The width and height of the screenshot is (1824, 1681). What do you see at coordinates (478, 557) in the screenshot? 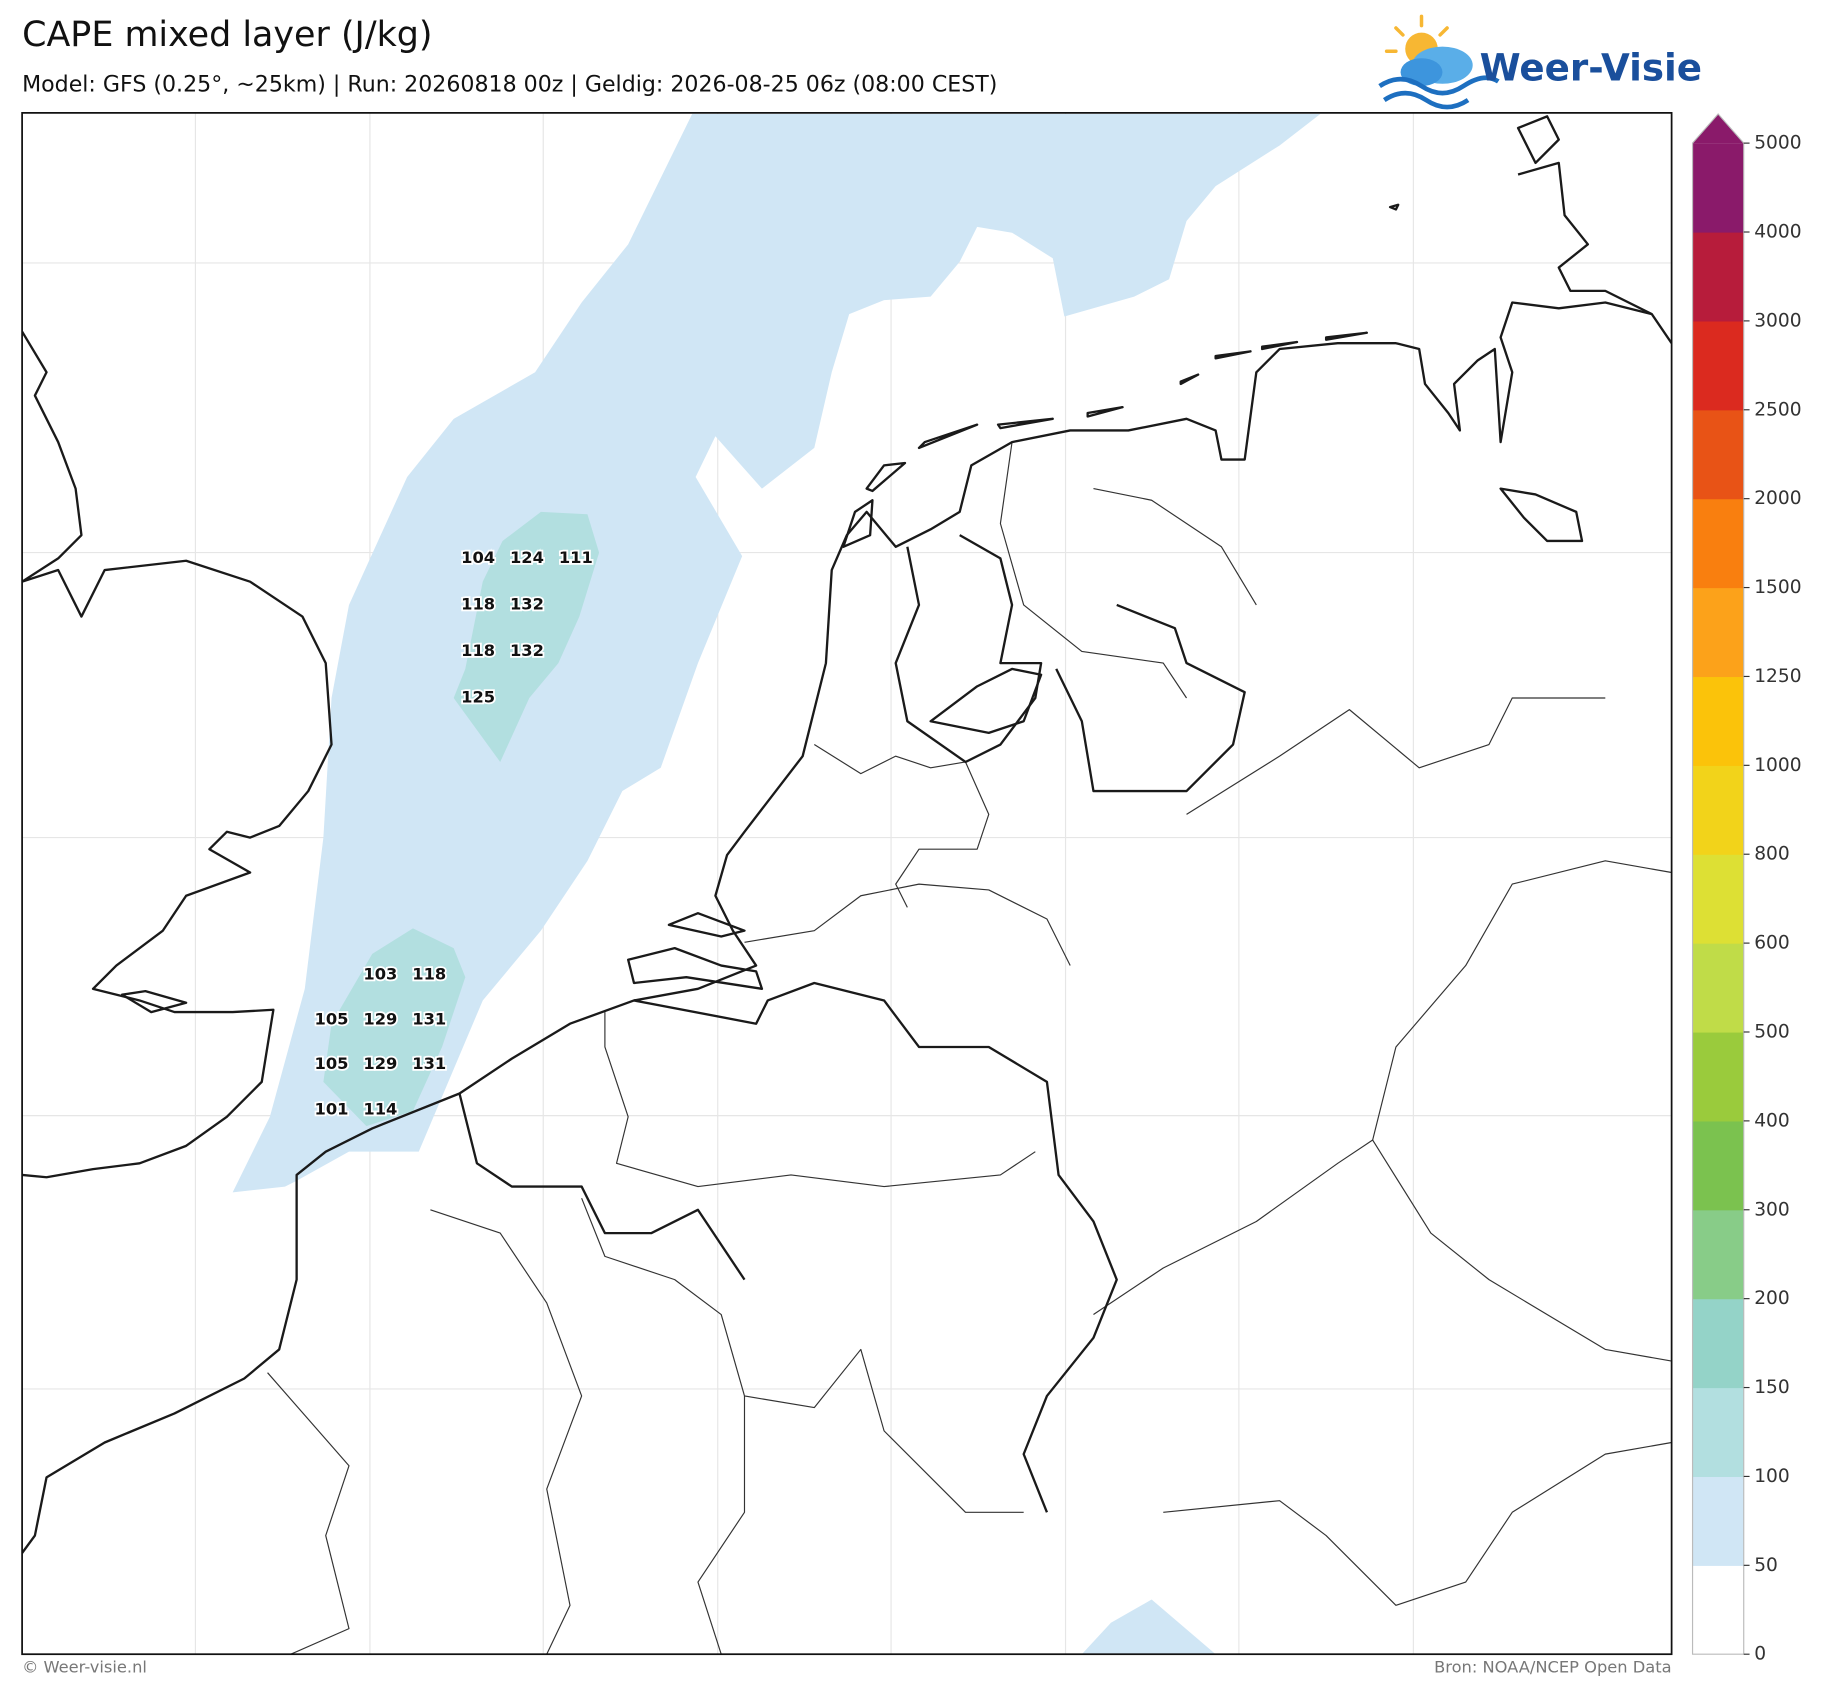
I see `point-value: 104` at bounding box center [478, 557].